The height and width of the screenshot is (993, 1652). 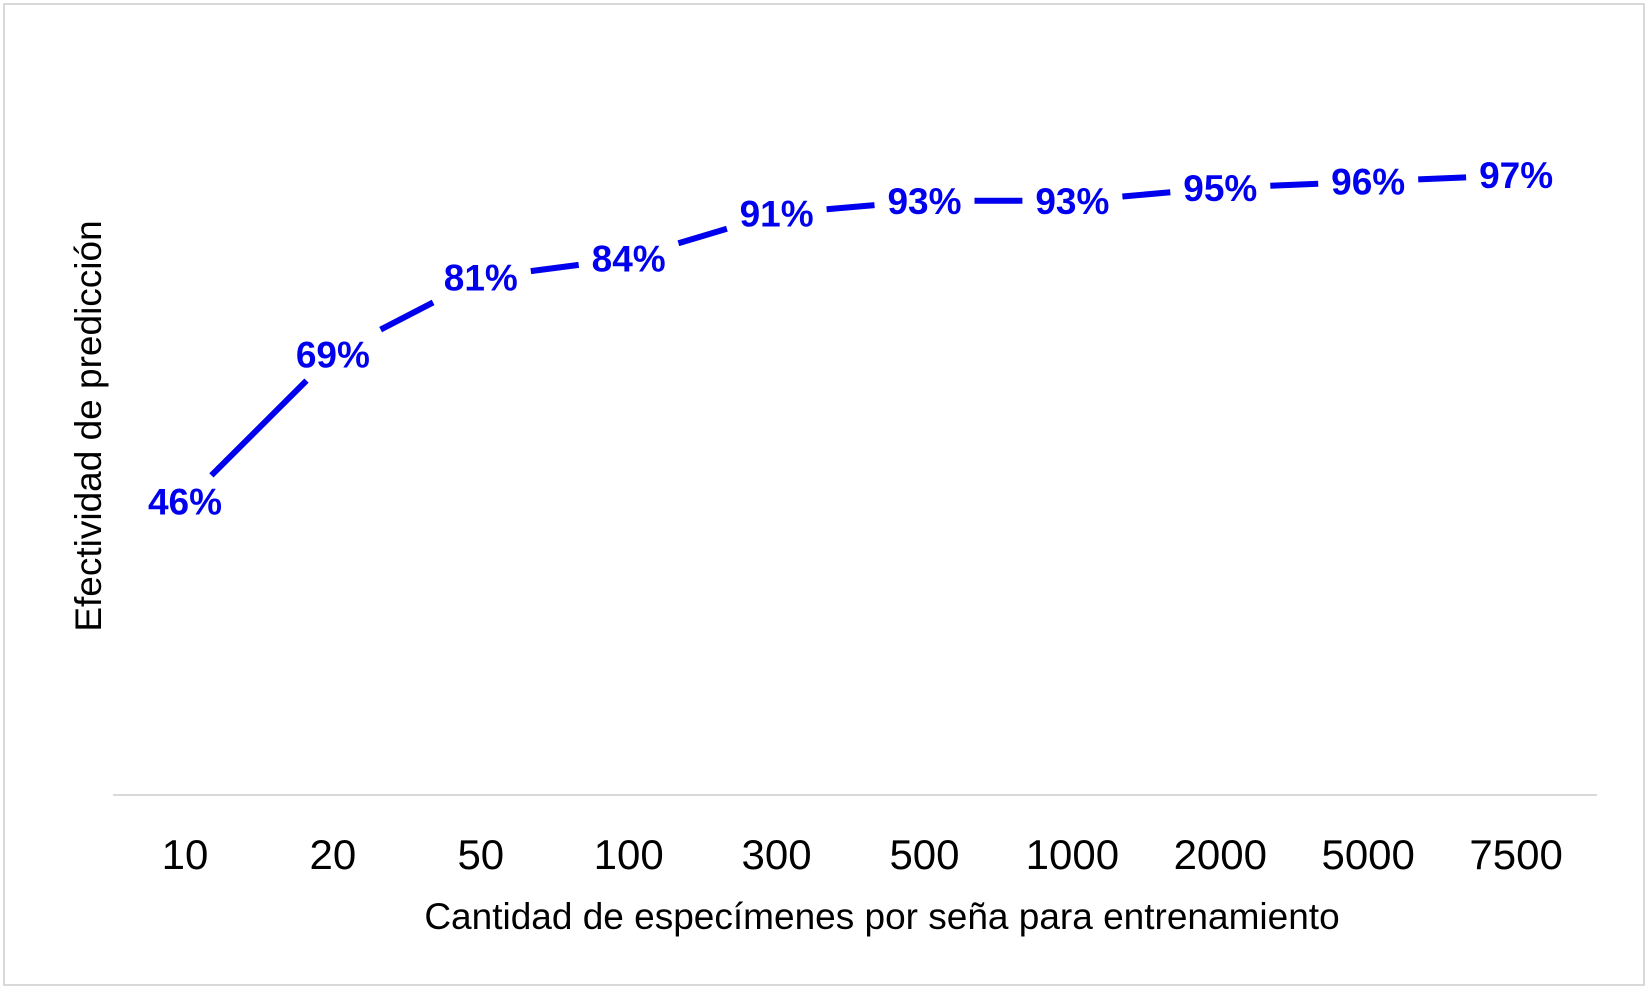 I want to click on x-tick-label: 100, so click(x=629, y=854).